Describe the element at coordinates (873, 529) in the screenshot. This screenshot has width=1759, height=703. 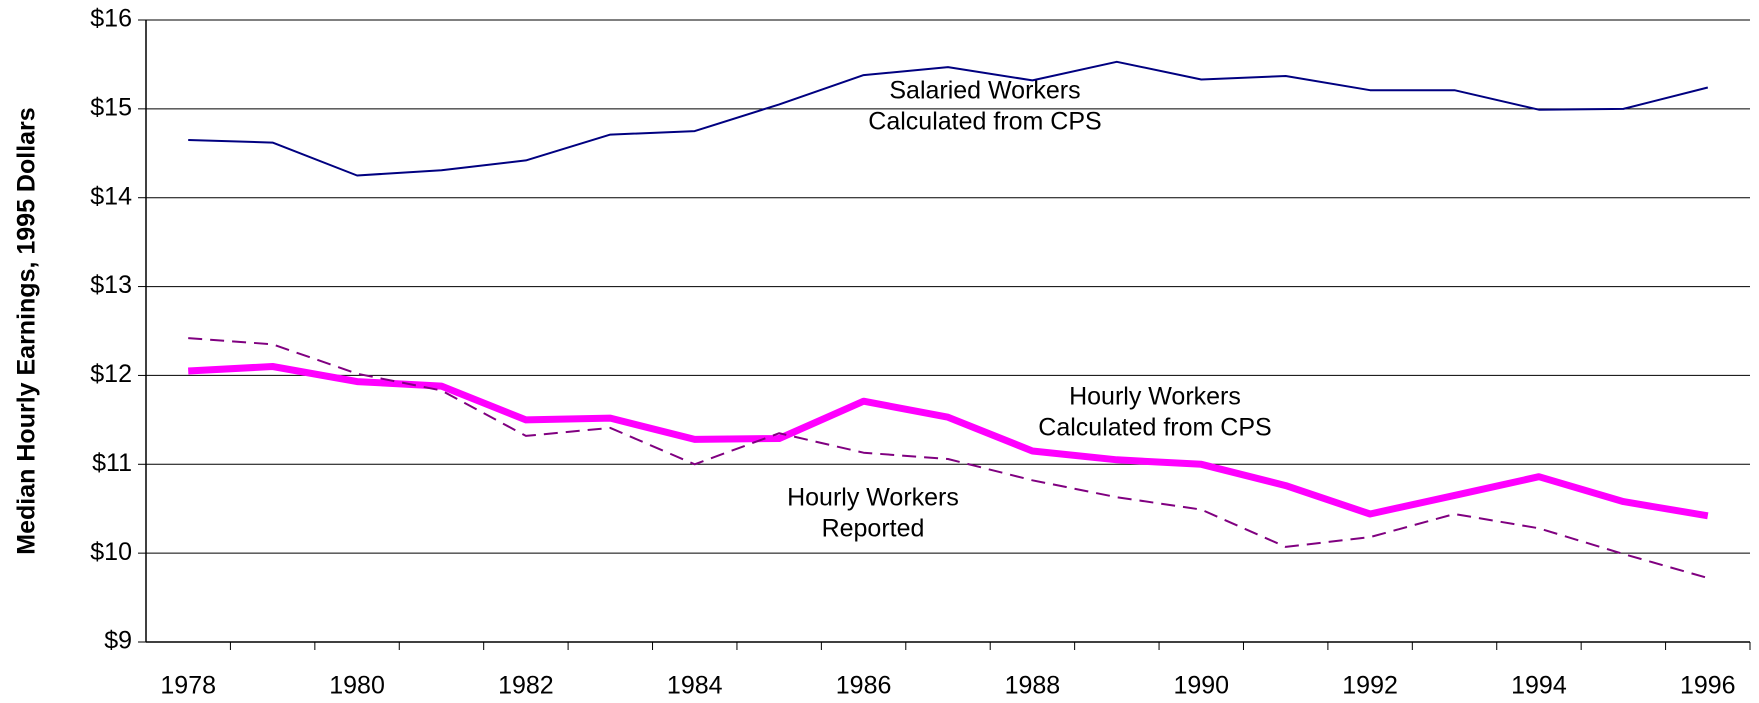
I see `series-label: Reported` at that location.